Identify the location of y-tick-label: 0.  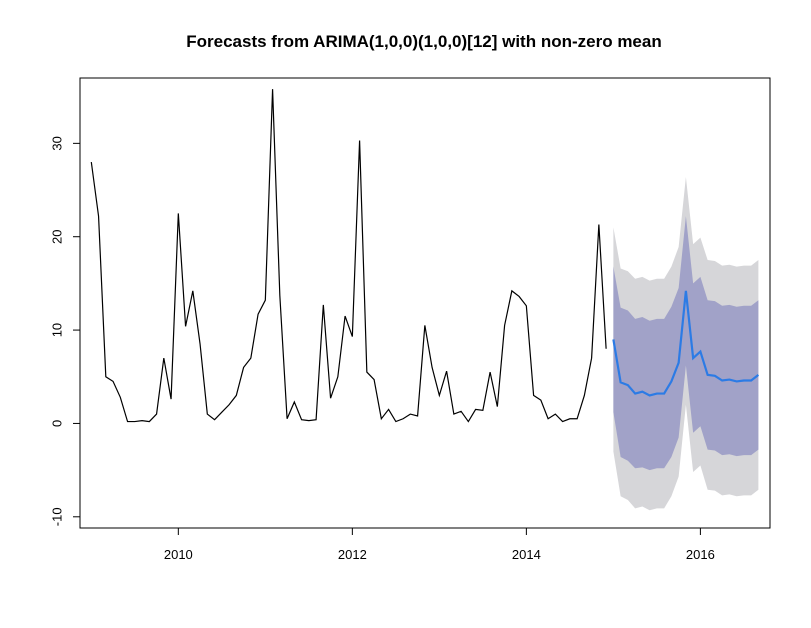
(56, 423).